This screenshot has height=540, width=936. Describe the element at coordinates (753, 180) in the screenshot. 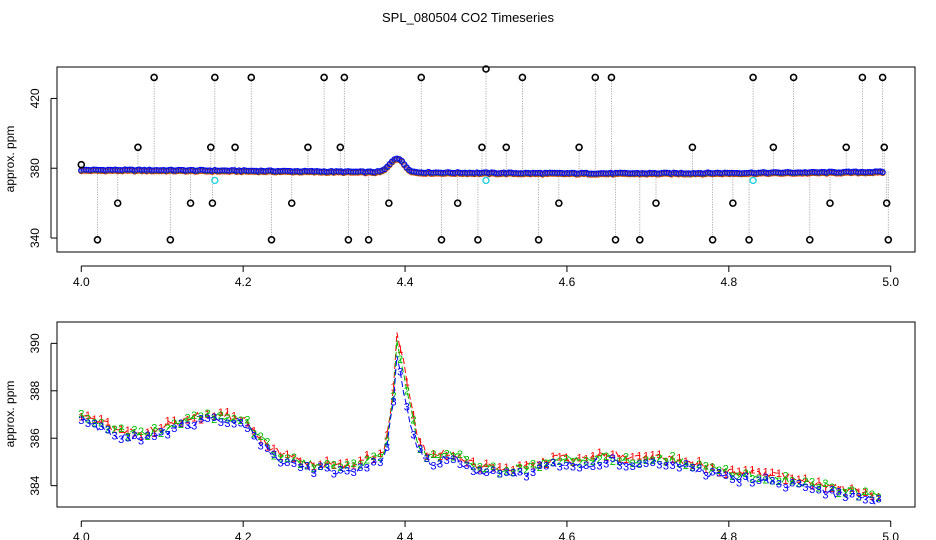

I see `outlier-point` at that location.